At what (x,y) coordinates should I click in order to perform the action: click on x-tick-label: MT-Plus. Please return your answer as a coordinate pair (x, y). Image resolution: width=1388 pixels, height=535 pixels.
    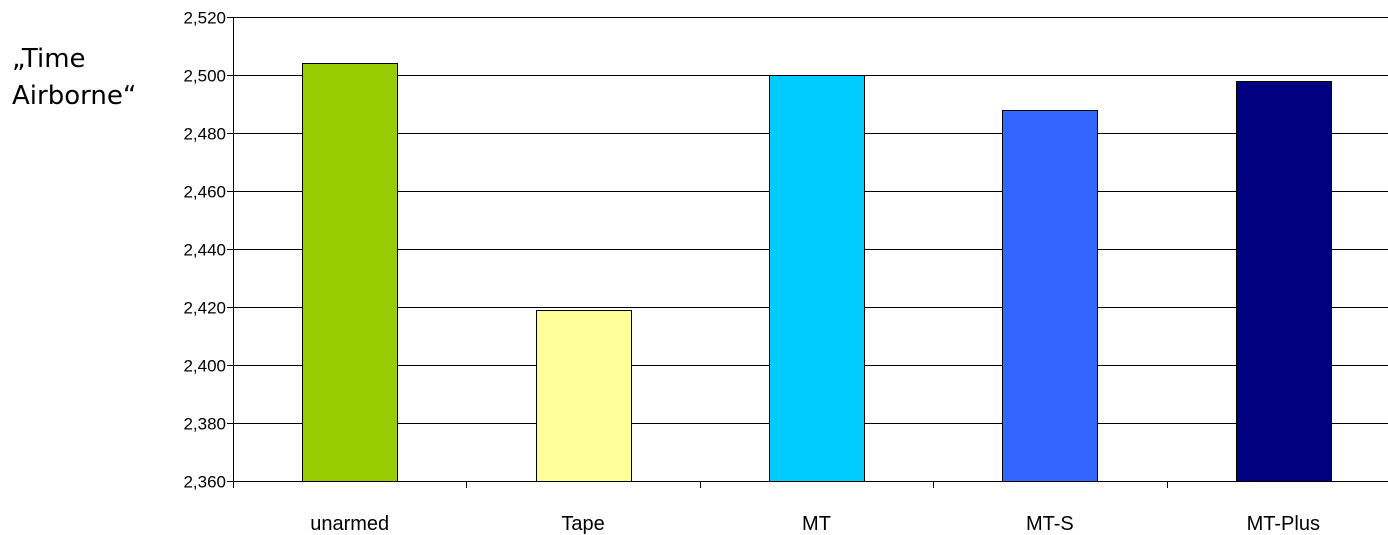
    Looking at the image, I should click on (1283, 524).